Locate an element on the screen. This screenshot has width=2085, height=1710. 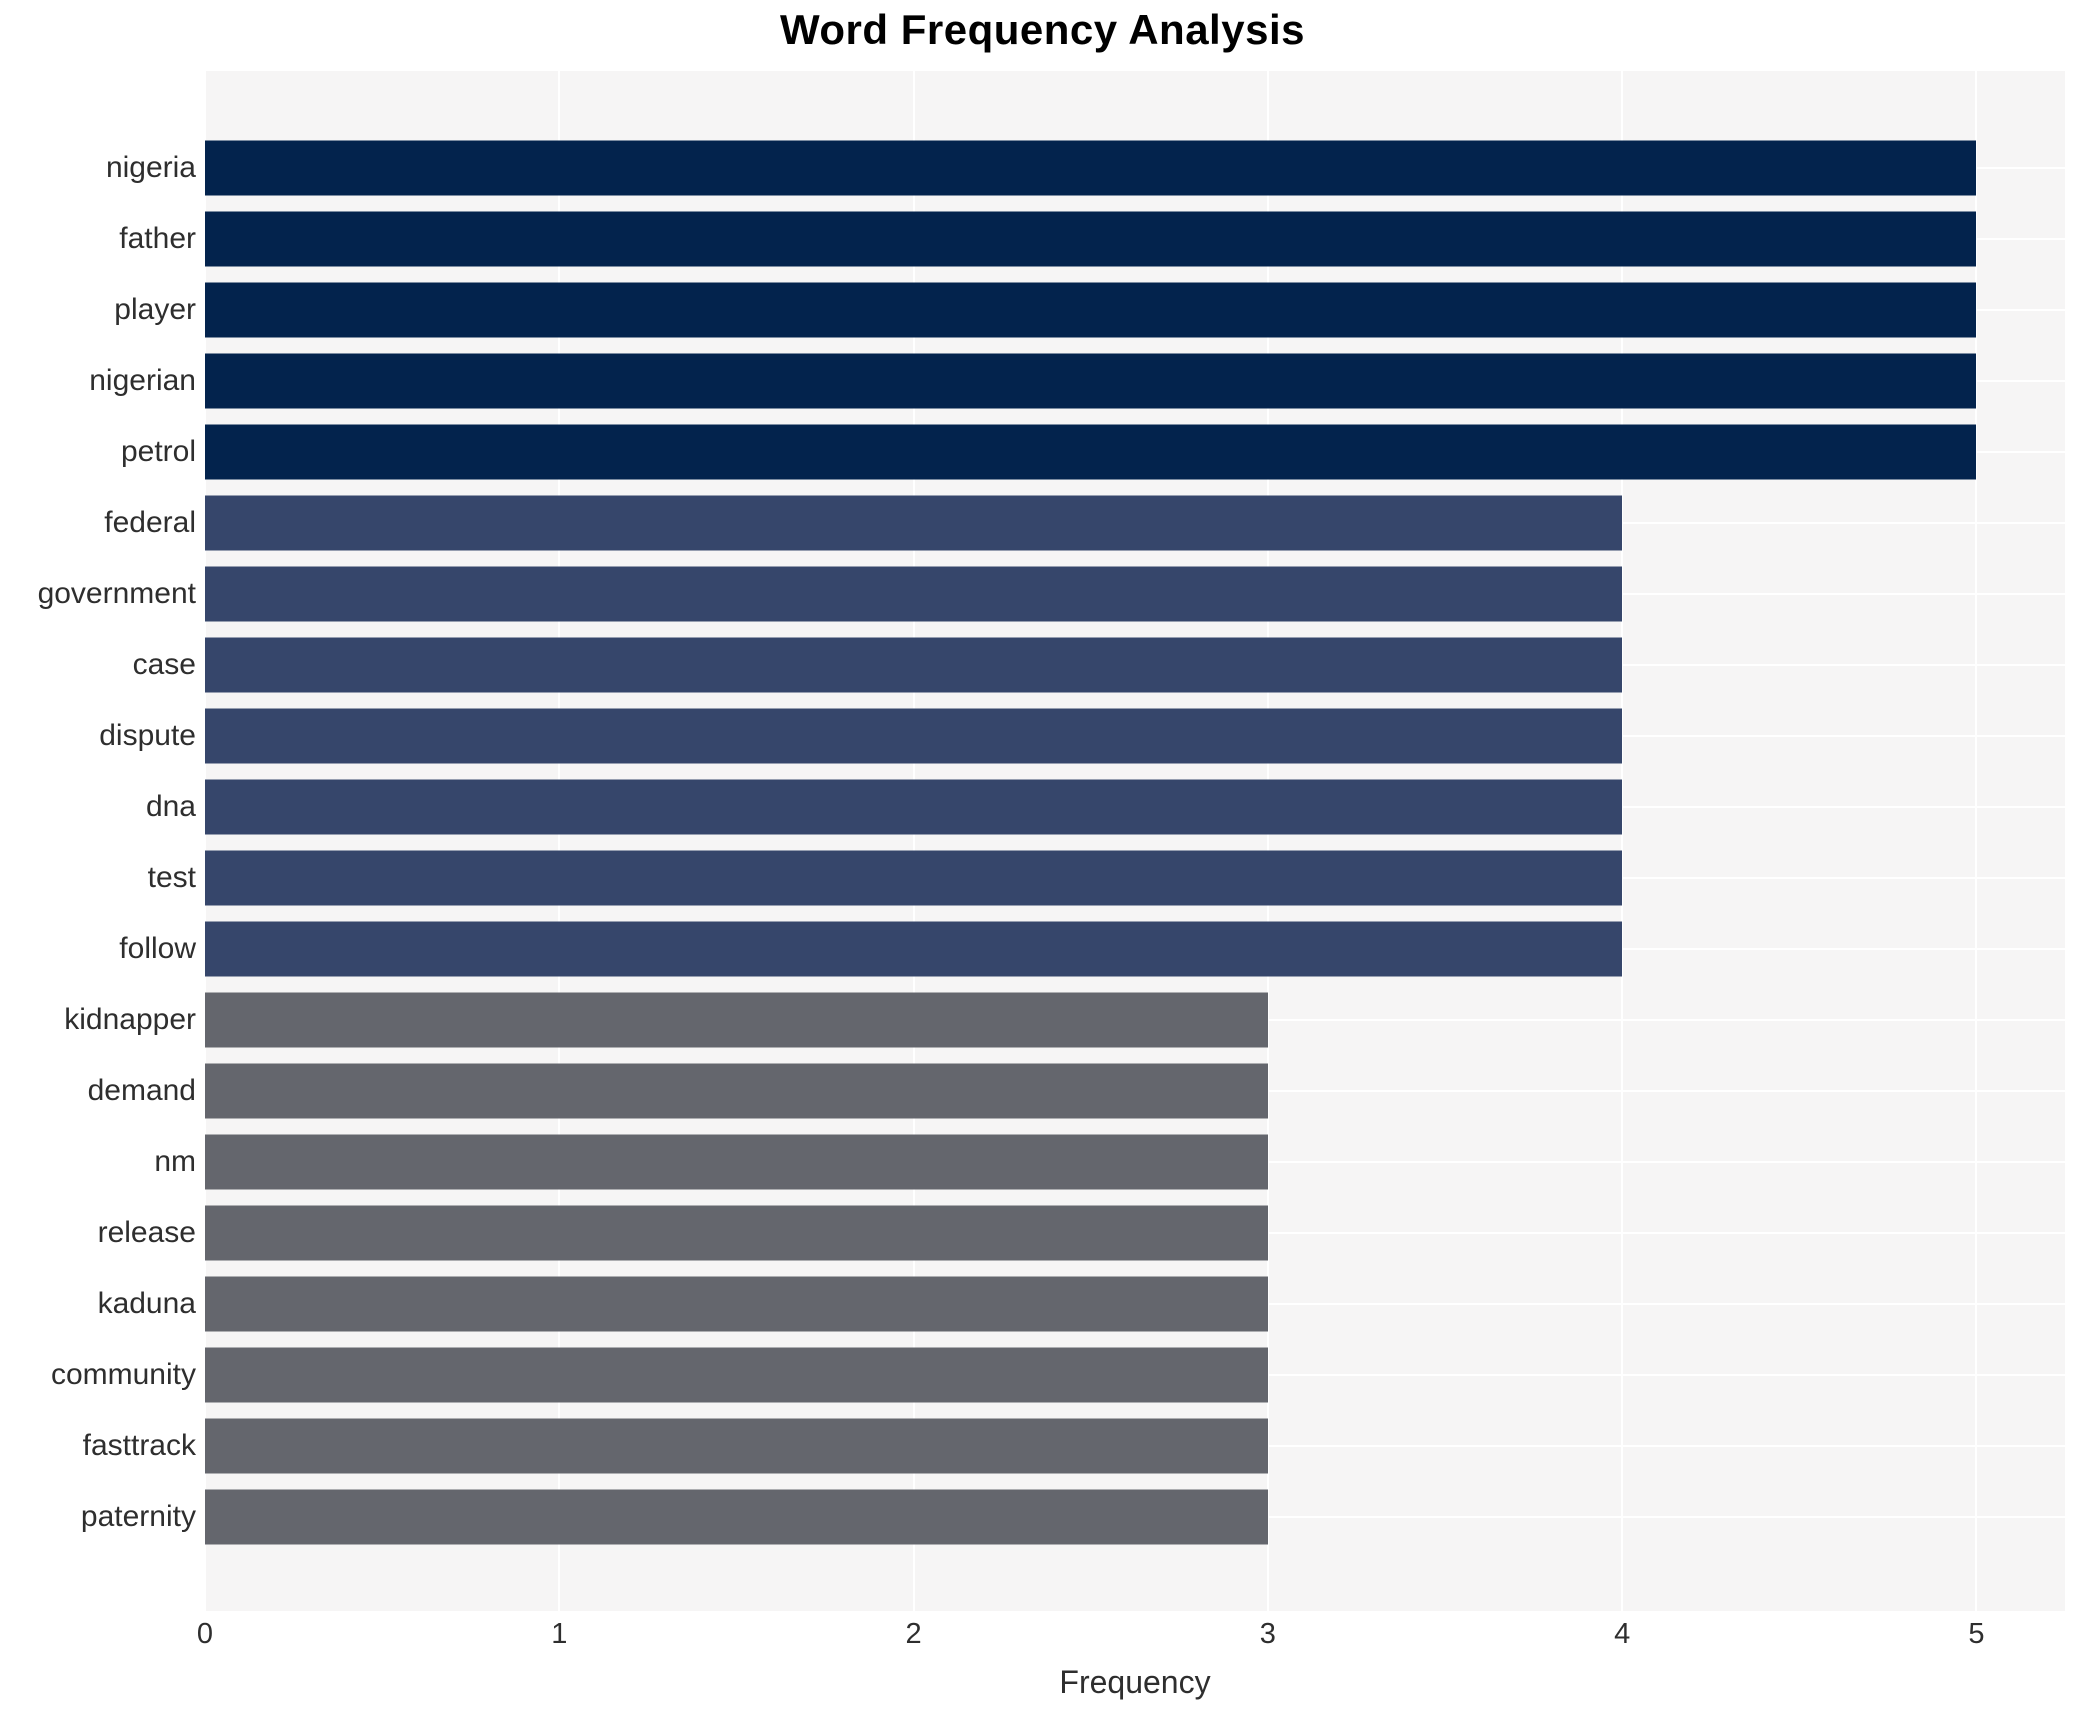
bar-follow is located at coordinates (914, 949).